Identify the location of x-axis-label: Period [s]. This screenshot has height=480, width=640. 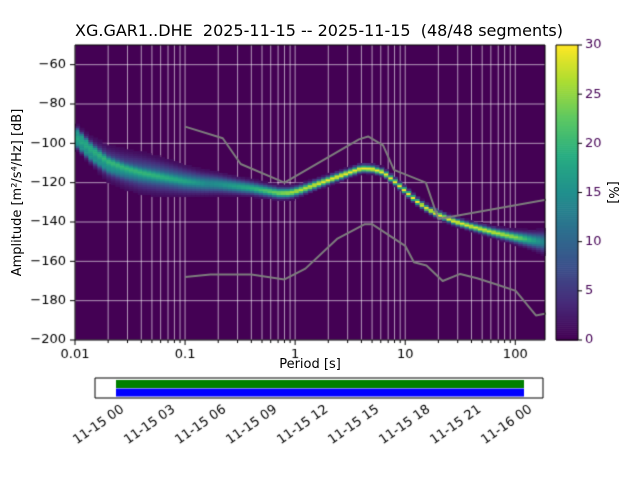
(310, 364).